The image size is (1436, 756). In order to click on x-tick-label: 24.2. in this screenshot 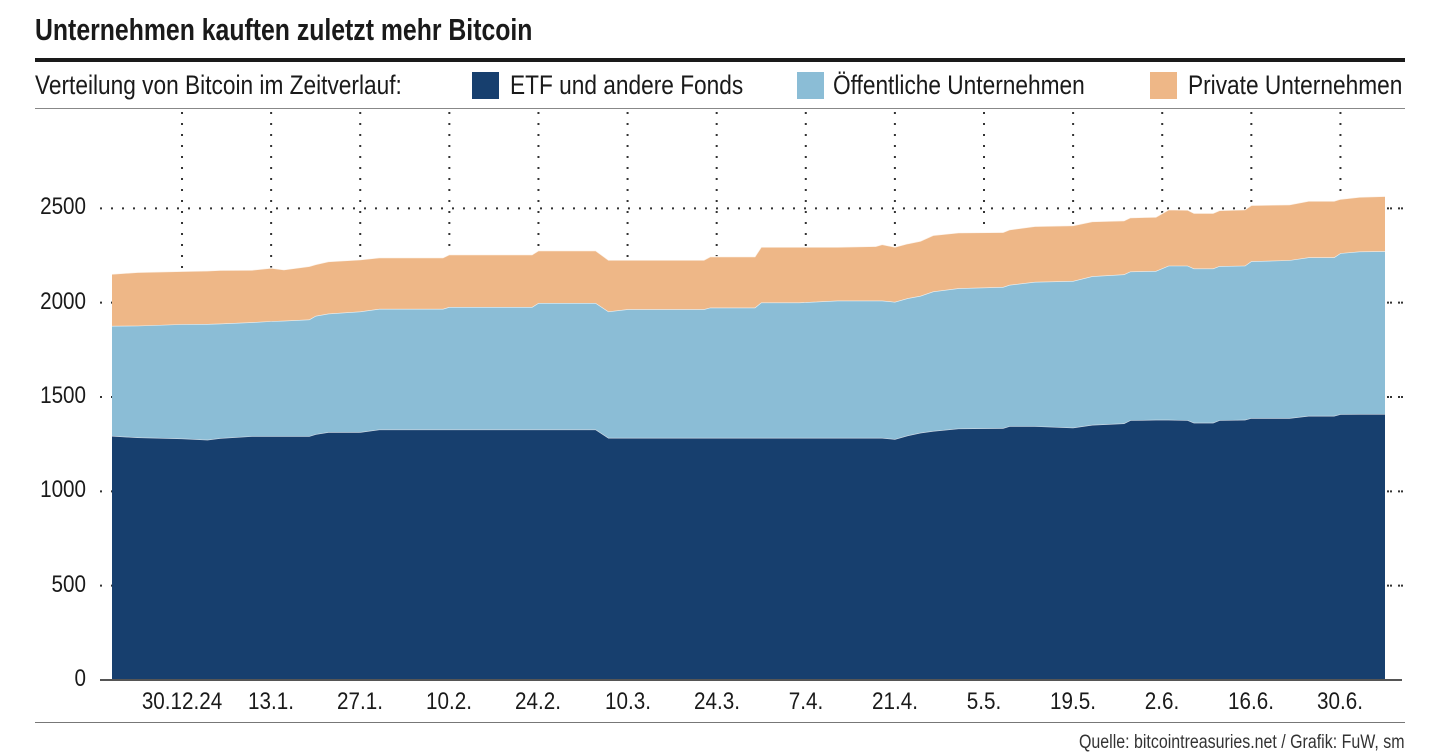, I will do `click(538, 701)`.